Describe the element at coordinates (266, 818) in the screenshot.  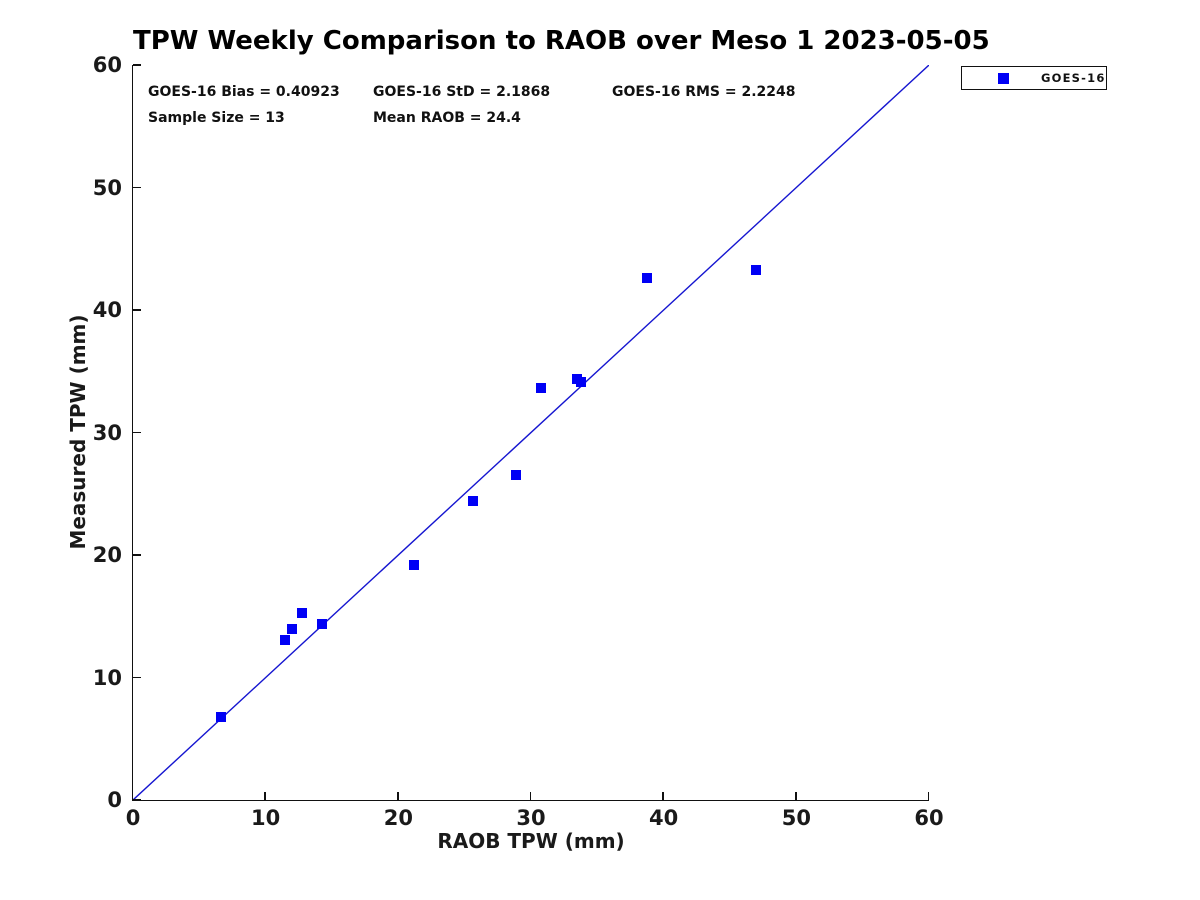
I see `x-tick-label: 10` at that location.